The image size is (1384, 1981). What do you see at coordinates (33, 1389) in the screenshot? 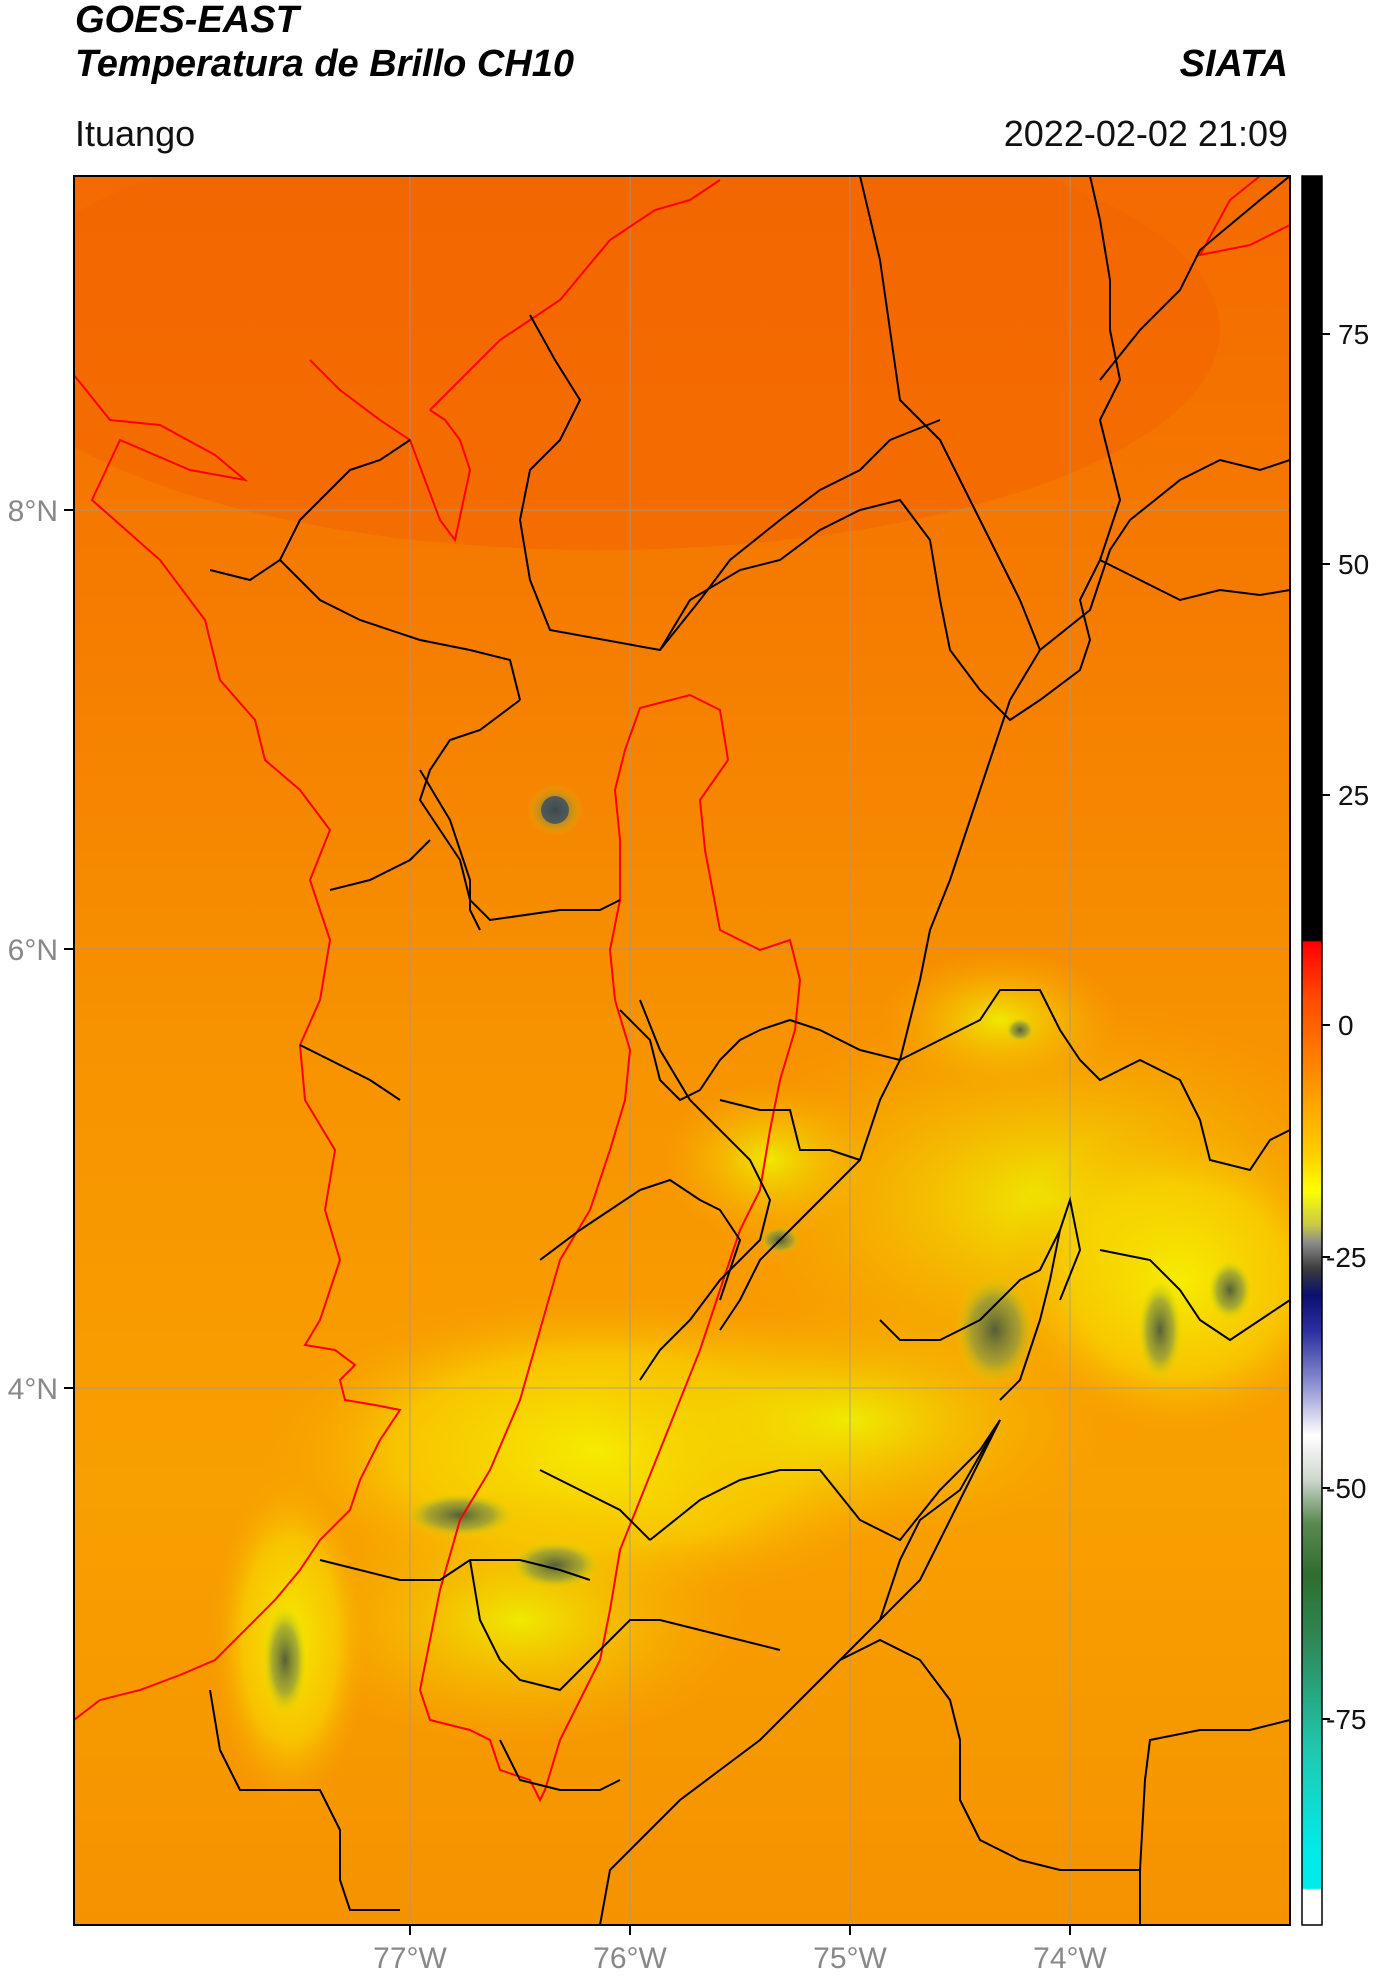
I see `lat-label-4n: 4°N` at bounding box center [33, 1389].